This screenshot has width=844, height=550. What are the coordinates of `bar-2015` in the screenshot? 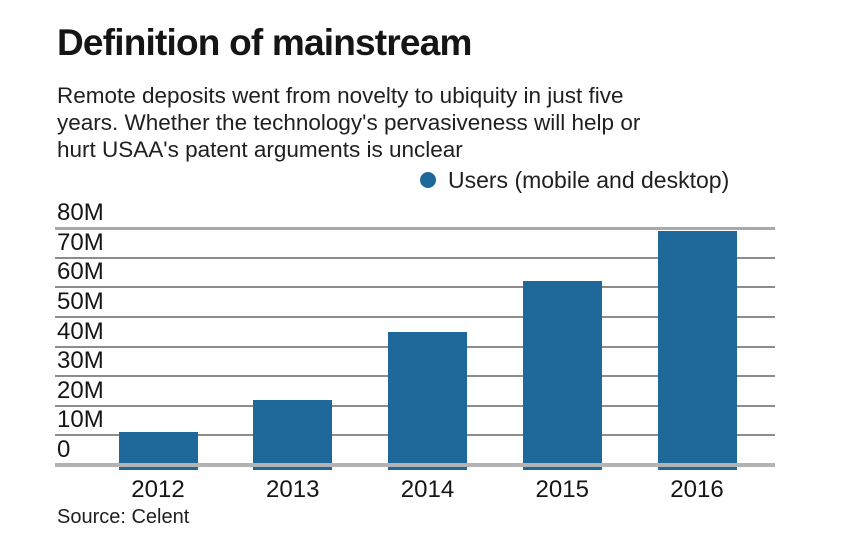 It's located at (562, 375).